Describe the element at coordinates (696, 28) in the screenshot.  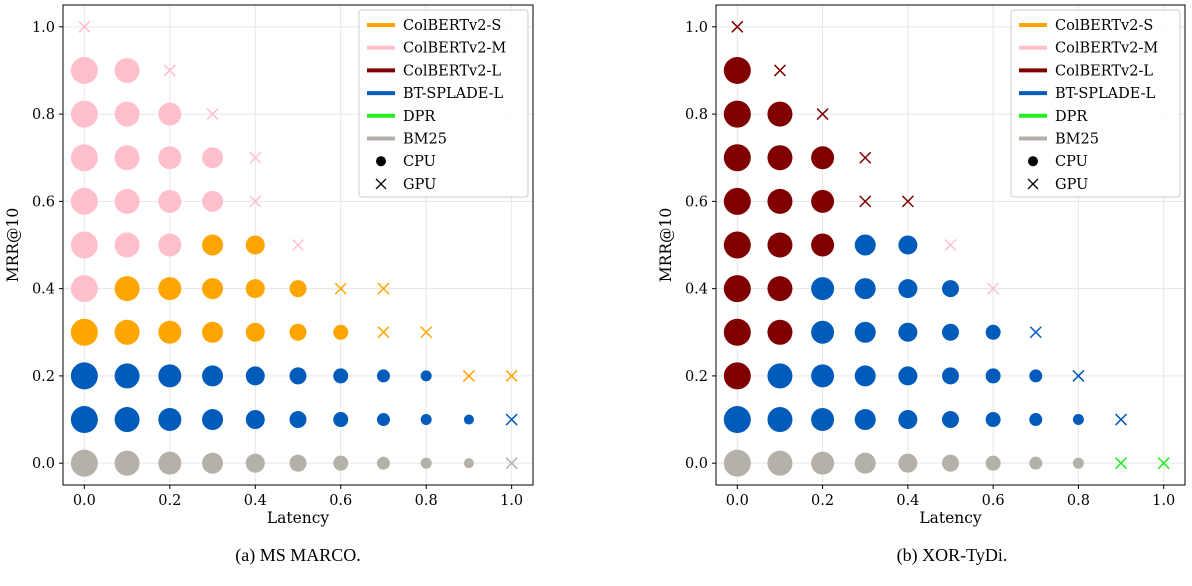
I see `y-tick-label: 1.0` at that location.